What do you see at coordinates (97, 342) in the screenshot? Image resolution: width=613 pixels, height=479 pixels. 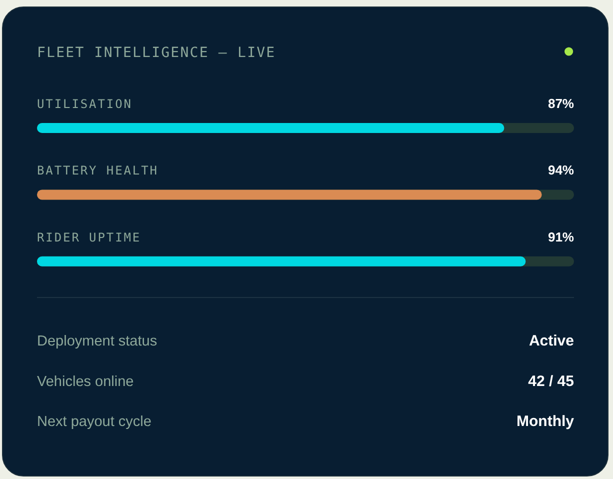 I see `text: Deployment status` at bounding box center [97, 342].